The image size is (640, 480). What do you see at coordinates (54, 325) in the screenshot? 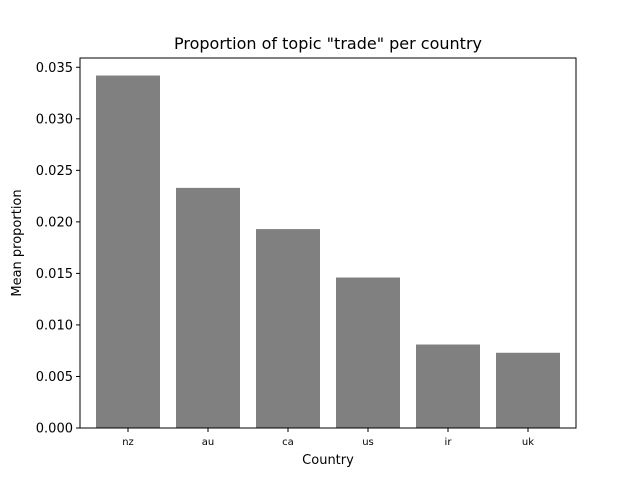
I see `y-tick-label-2: 0.010` at bounding box center [54, 325].